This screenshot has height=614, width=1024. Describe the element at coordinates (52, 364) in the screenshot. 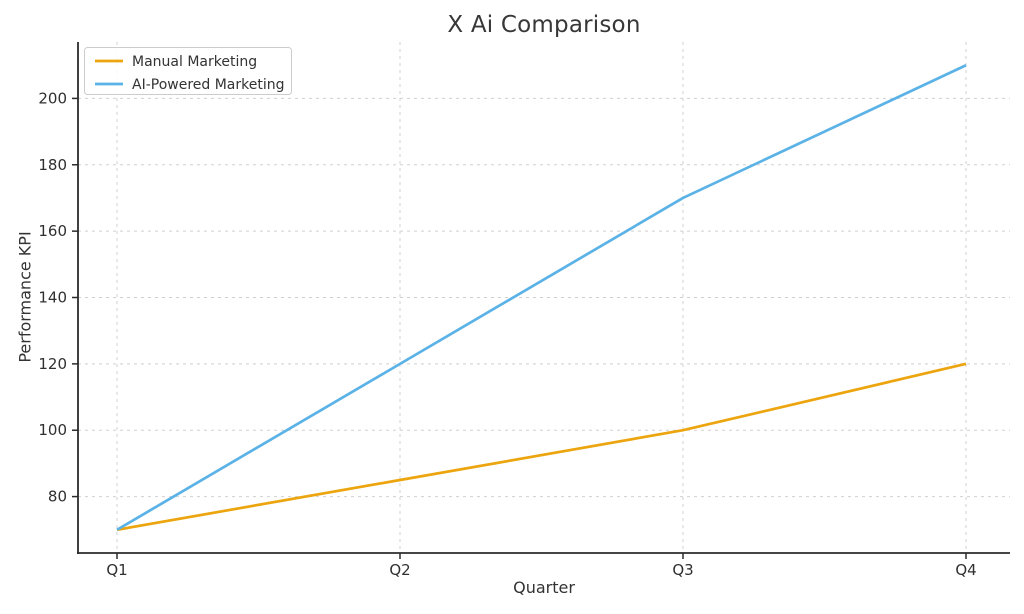

I see `y-tick-label: 120` at that location.